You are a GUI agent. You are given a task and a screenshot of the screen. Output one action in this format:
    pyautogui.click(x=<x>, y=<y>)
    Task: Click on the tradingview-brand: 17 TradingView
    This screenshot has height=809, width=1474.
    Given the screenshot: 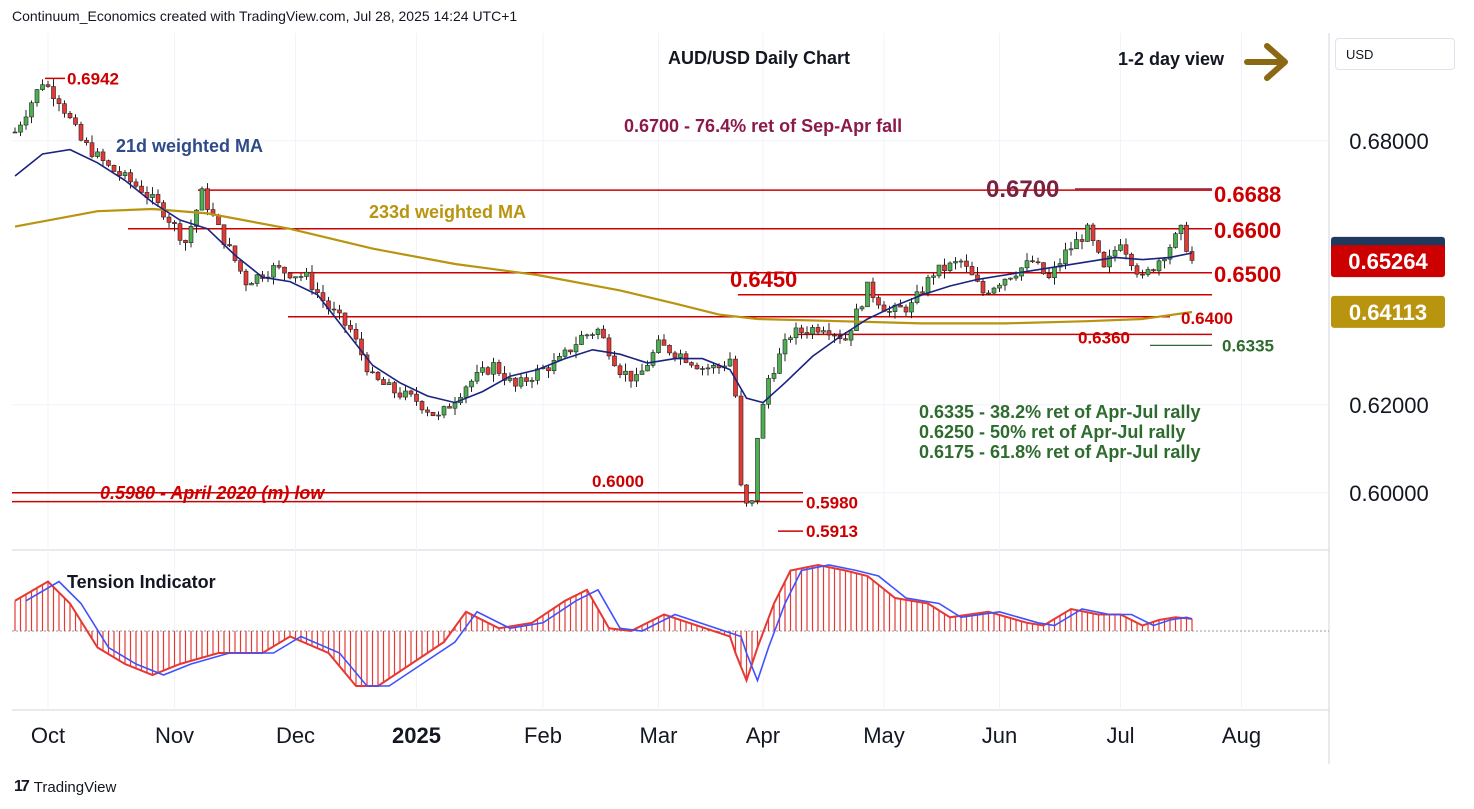 What is the action you would take?
    pyautogui.click(x=65, y=787)
    